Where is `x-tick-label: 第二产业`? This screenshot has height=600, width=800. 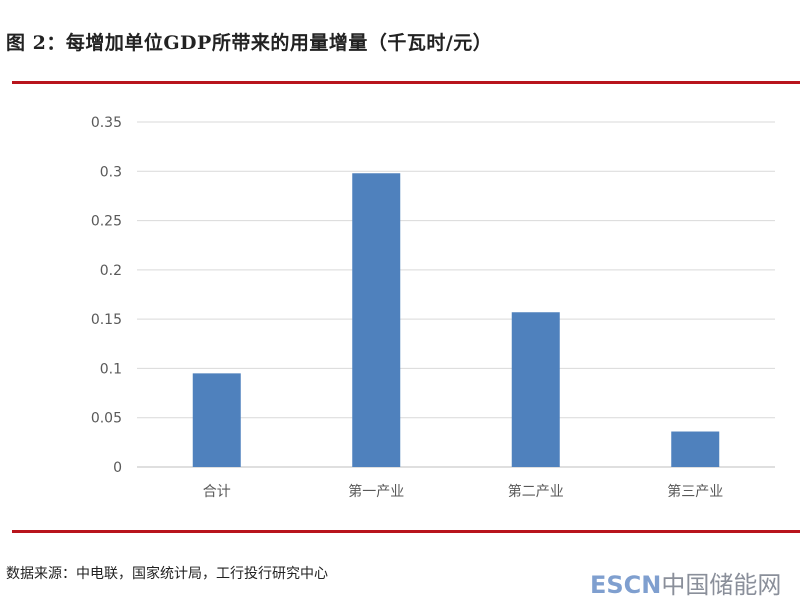
x-tick-label: 第二产业 is located at coordinates (536, 491).